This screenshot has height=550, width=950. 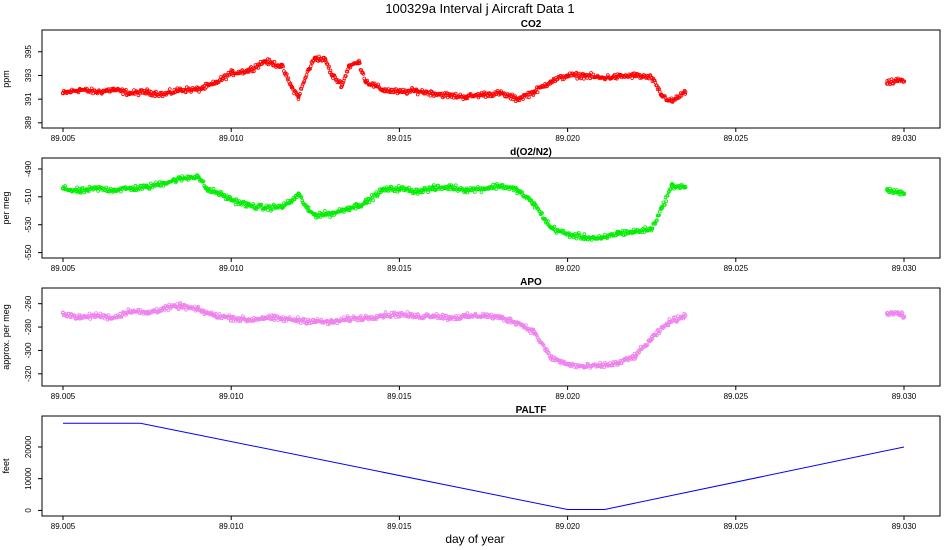 I want to click on y-tick-label: 20000, so click(x=28, y=446).